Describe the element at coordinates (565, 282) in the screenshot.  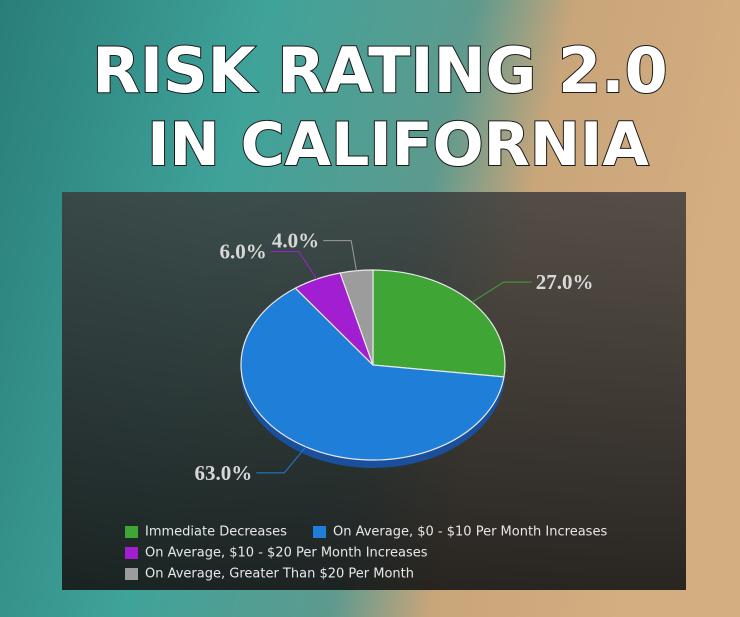
I see `value-label: 27.0%` at that location.